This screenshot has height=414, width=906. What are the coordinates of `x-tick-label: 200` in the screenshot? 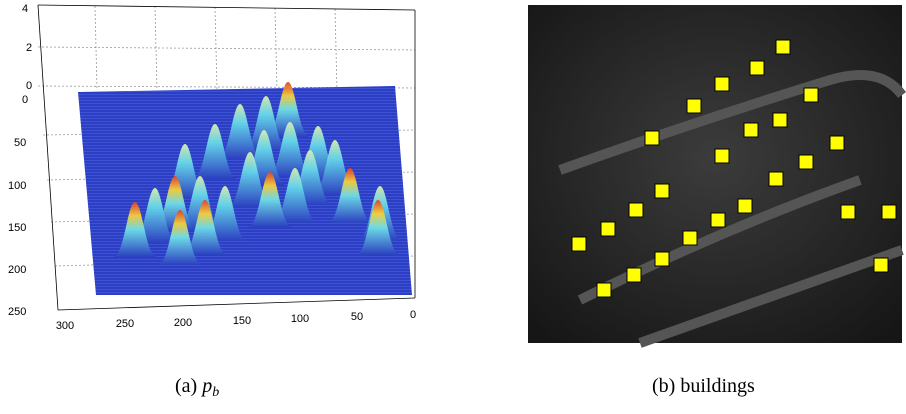 It's located at (183, 323).